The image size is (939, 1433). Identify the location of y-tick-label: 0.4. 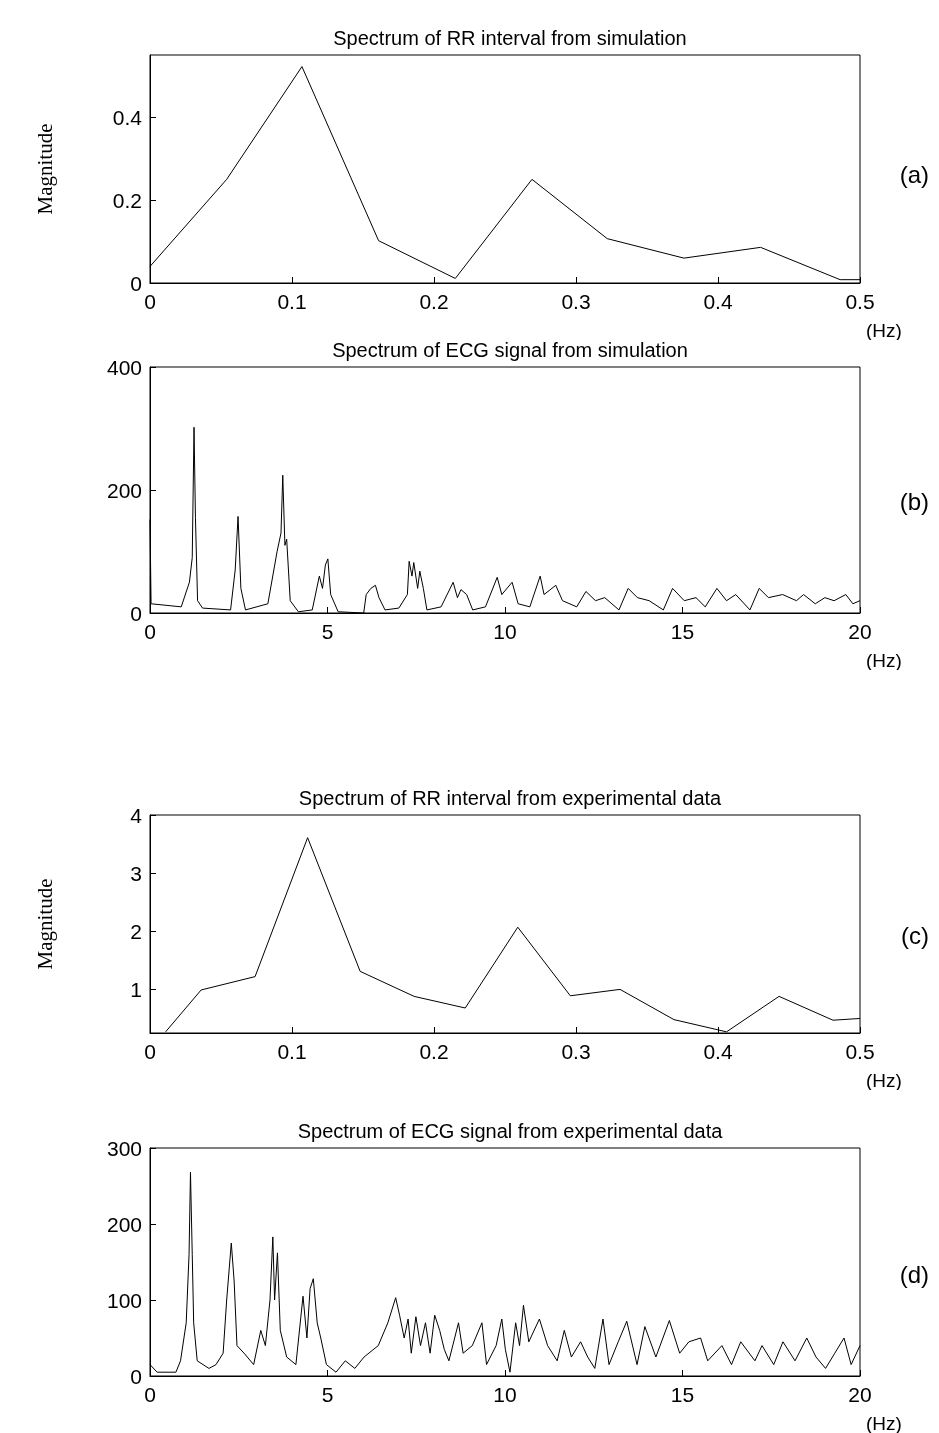
(127, 117).